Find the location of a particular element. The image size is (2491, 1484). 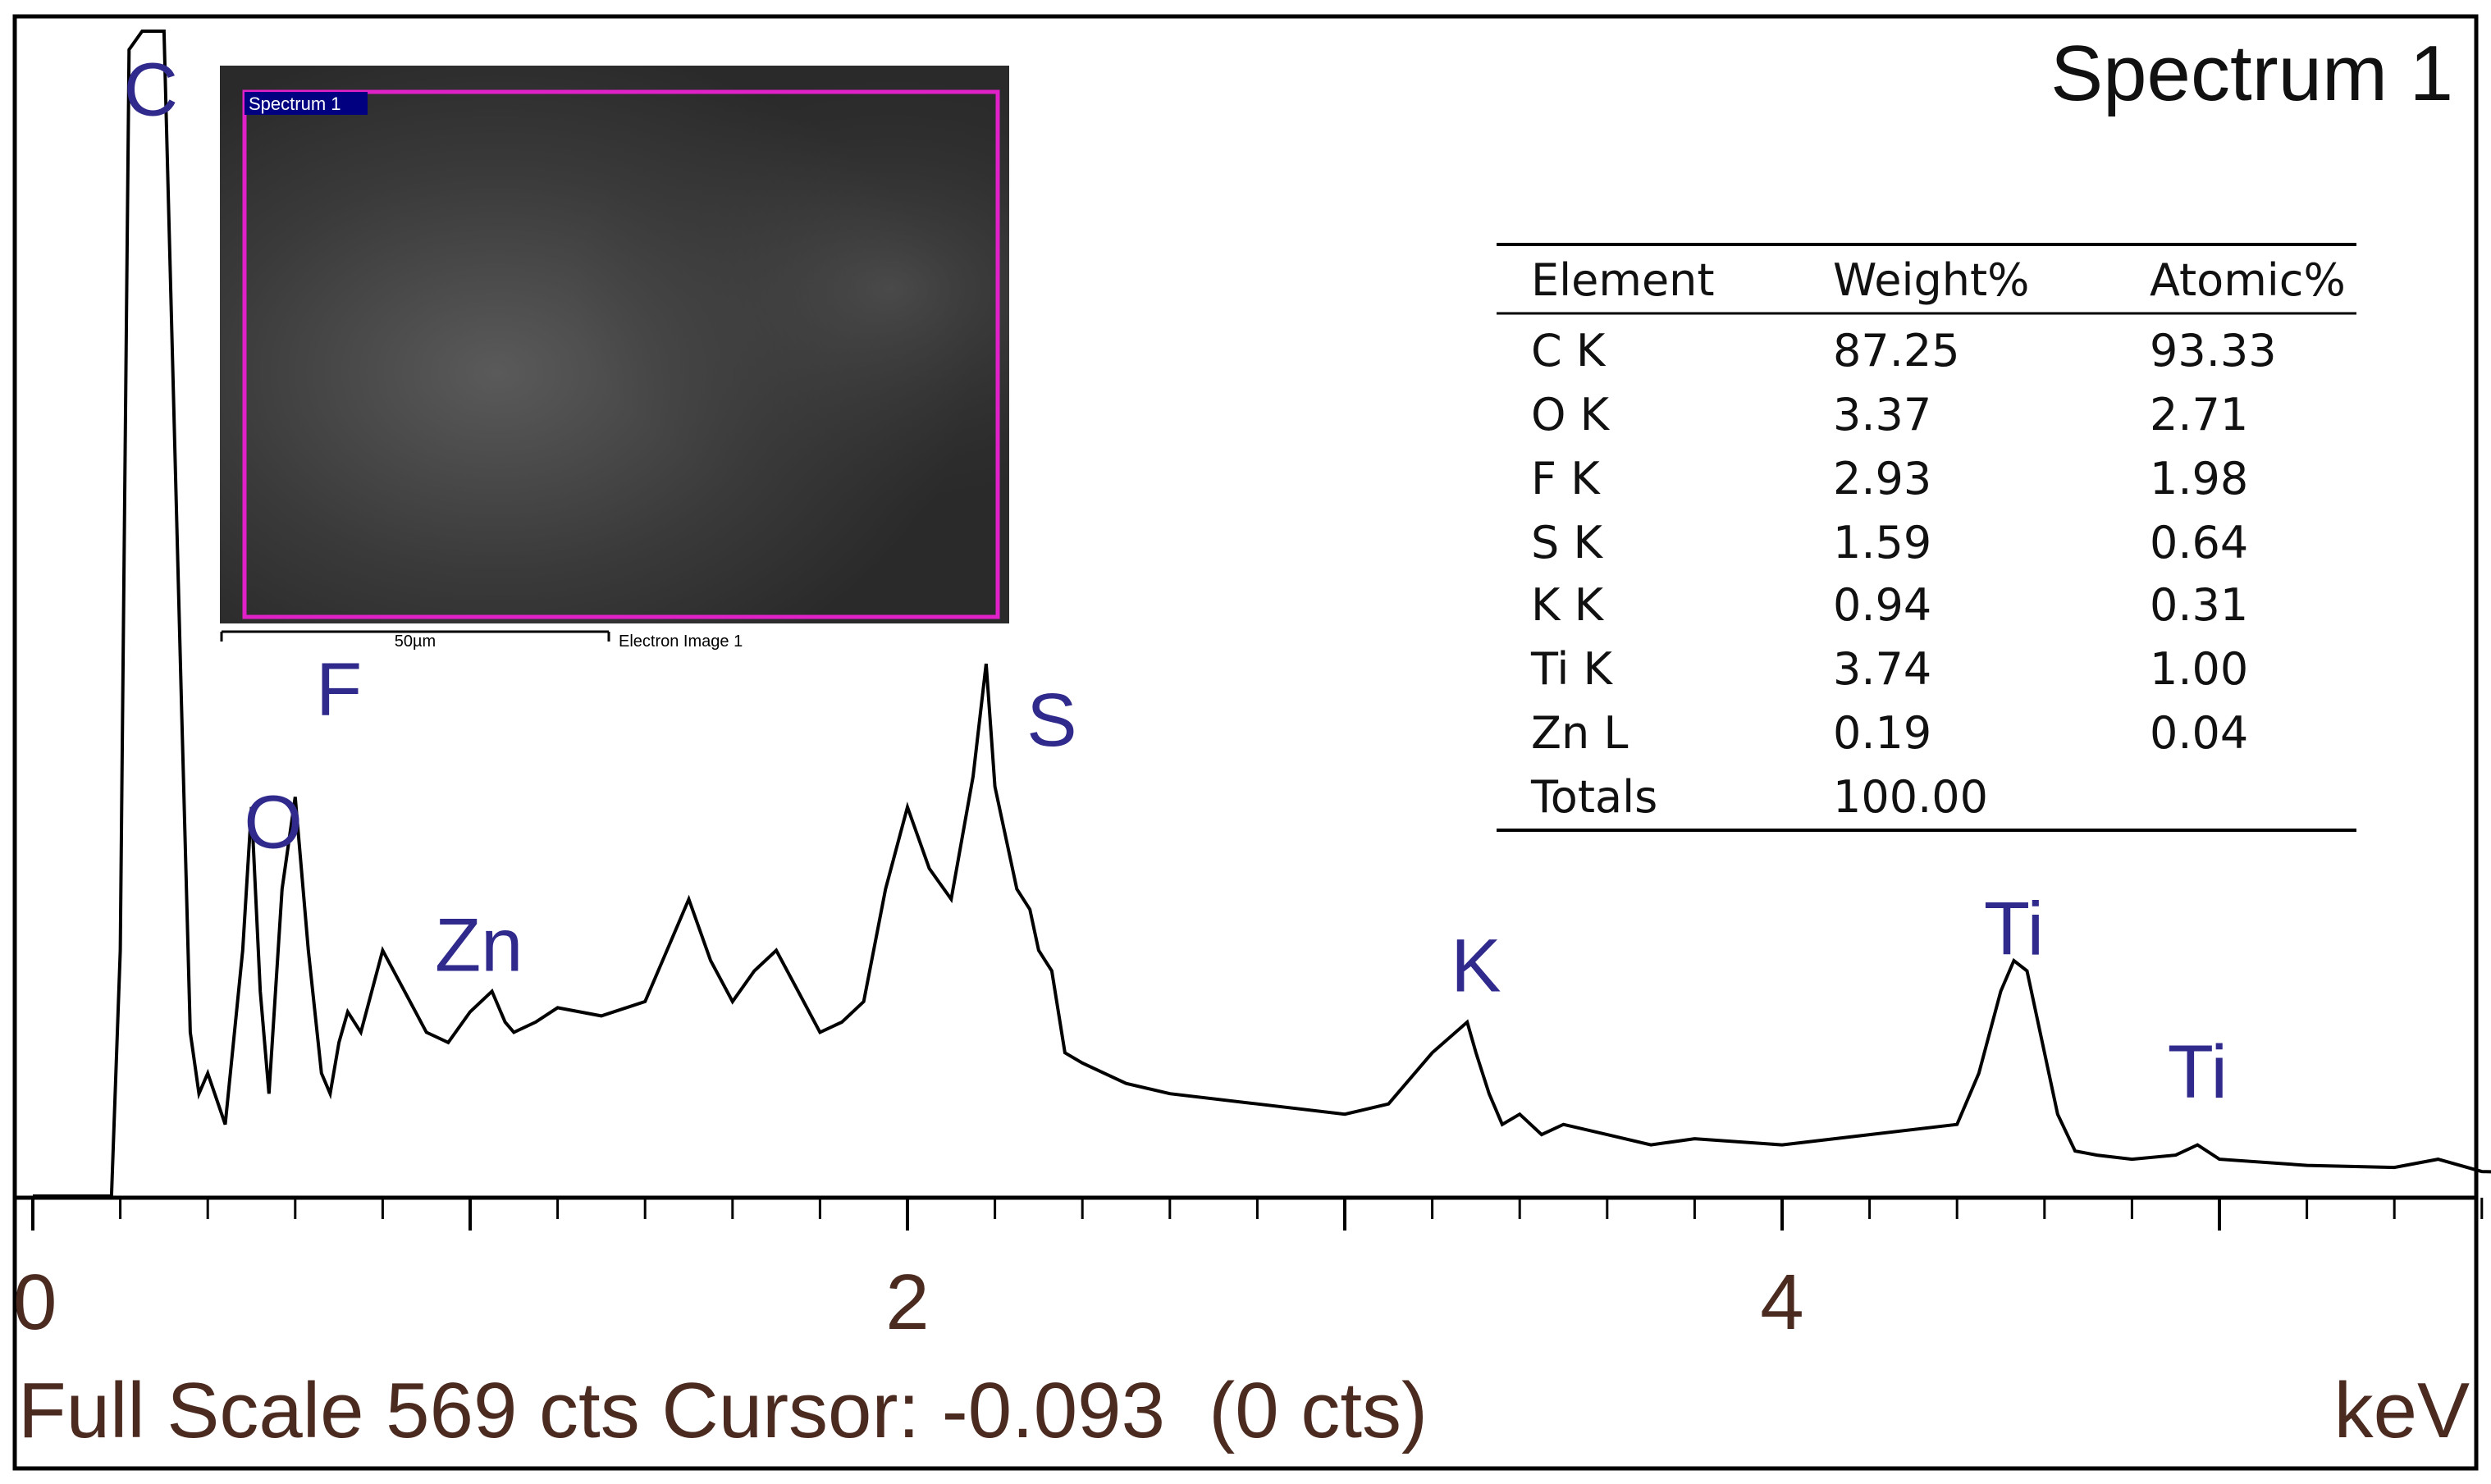

table-cell: C K is located at coordinates (1569, 351).